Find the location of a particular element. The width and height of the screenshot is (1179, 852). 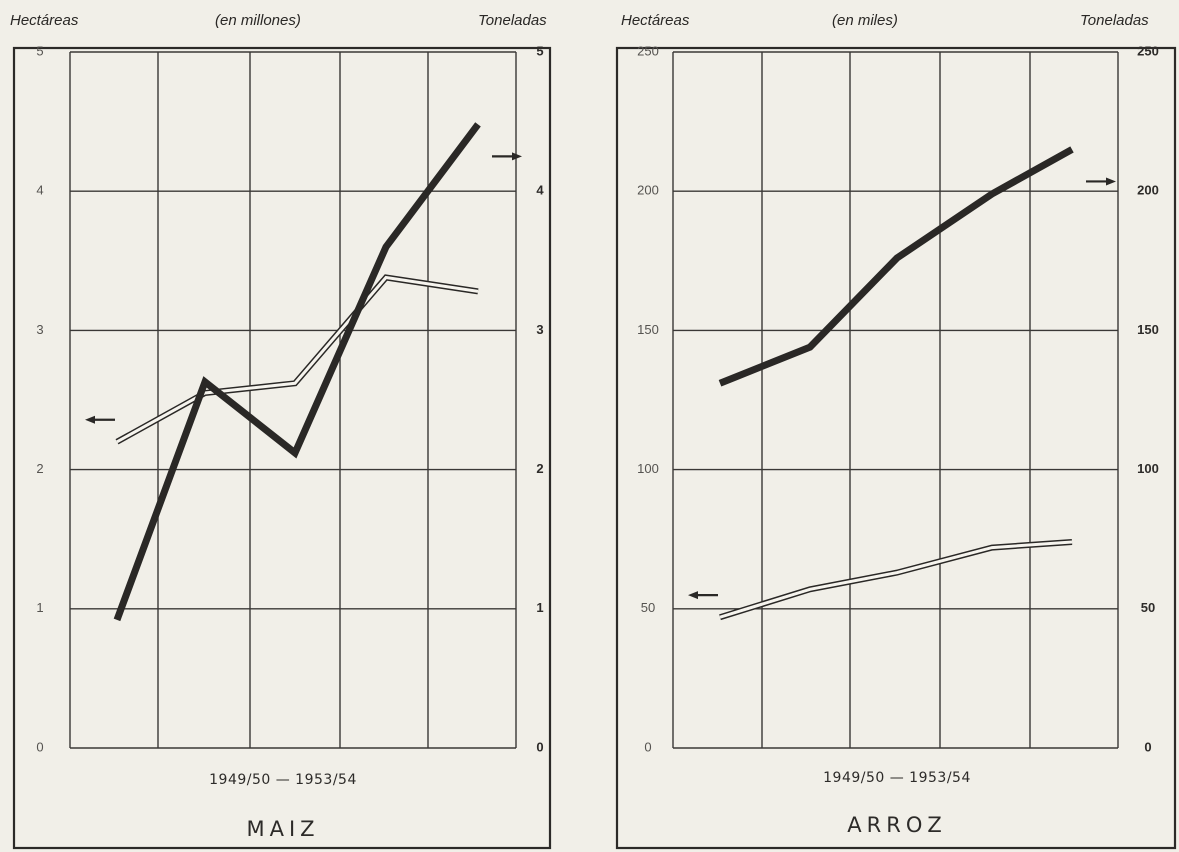

maiz-area-line-inner is located at coordinates (297, 359).